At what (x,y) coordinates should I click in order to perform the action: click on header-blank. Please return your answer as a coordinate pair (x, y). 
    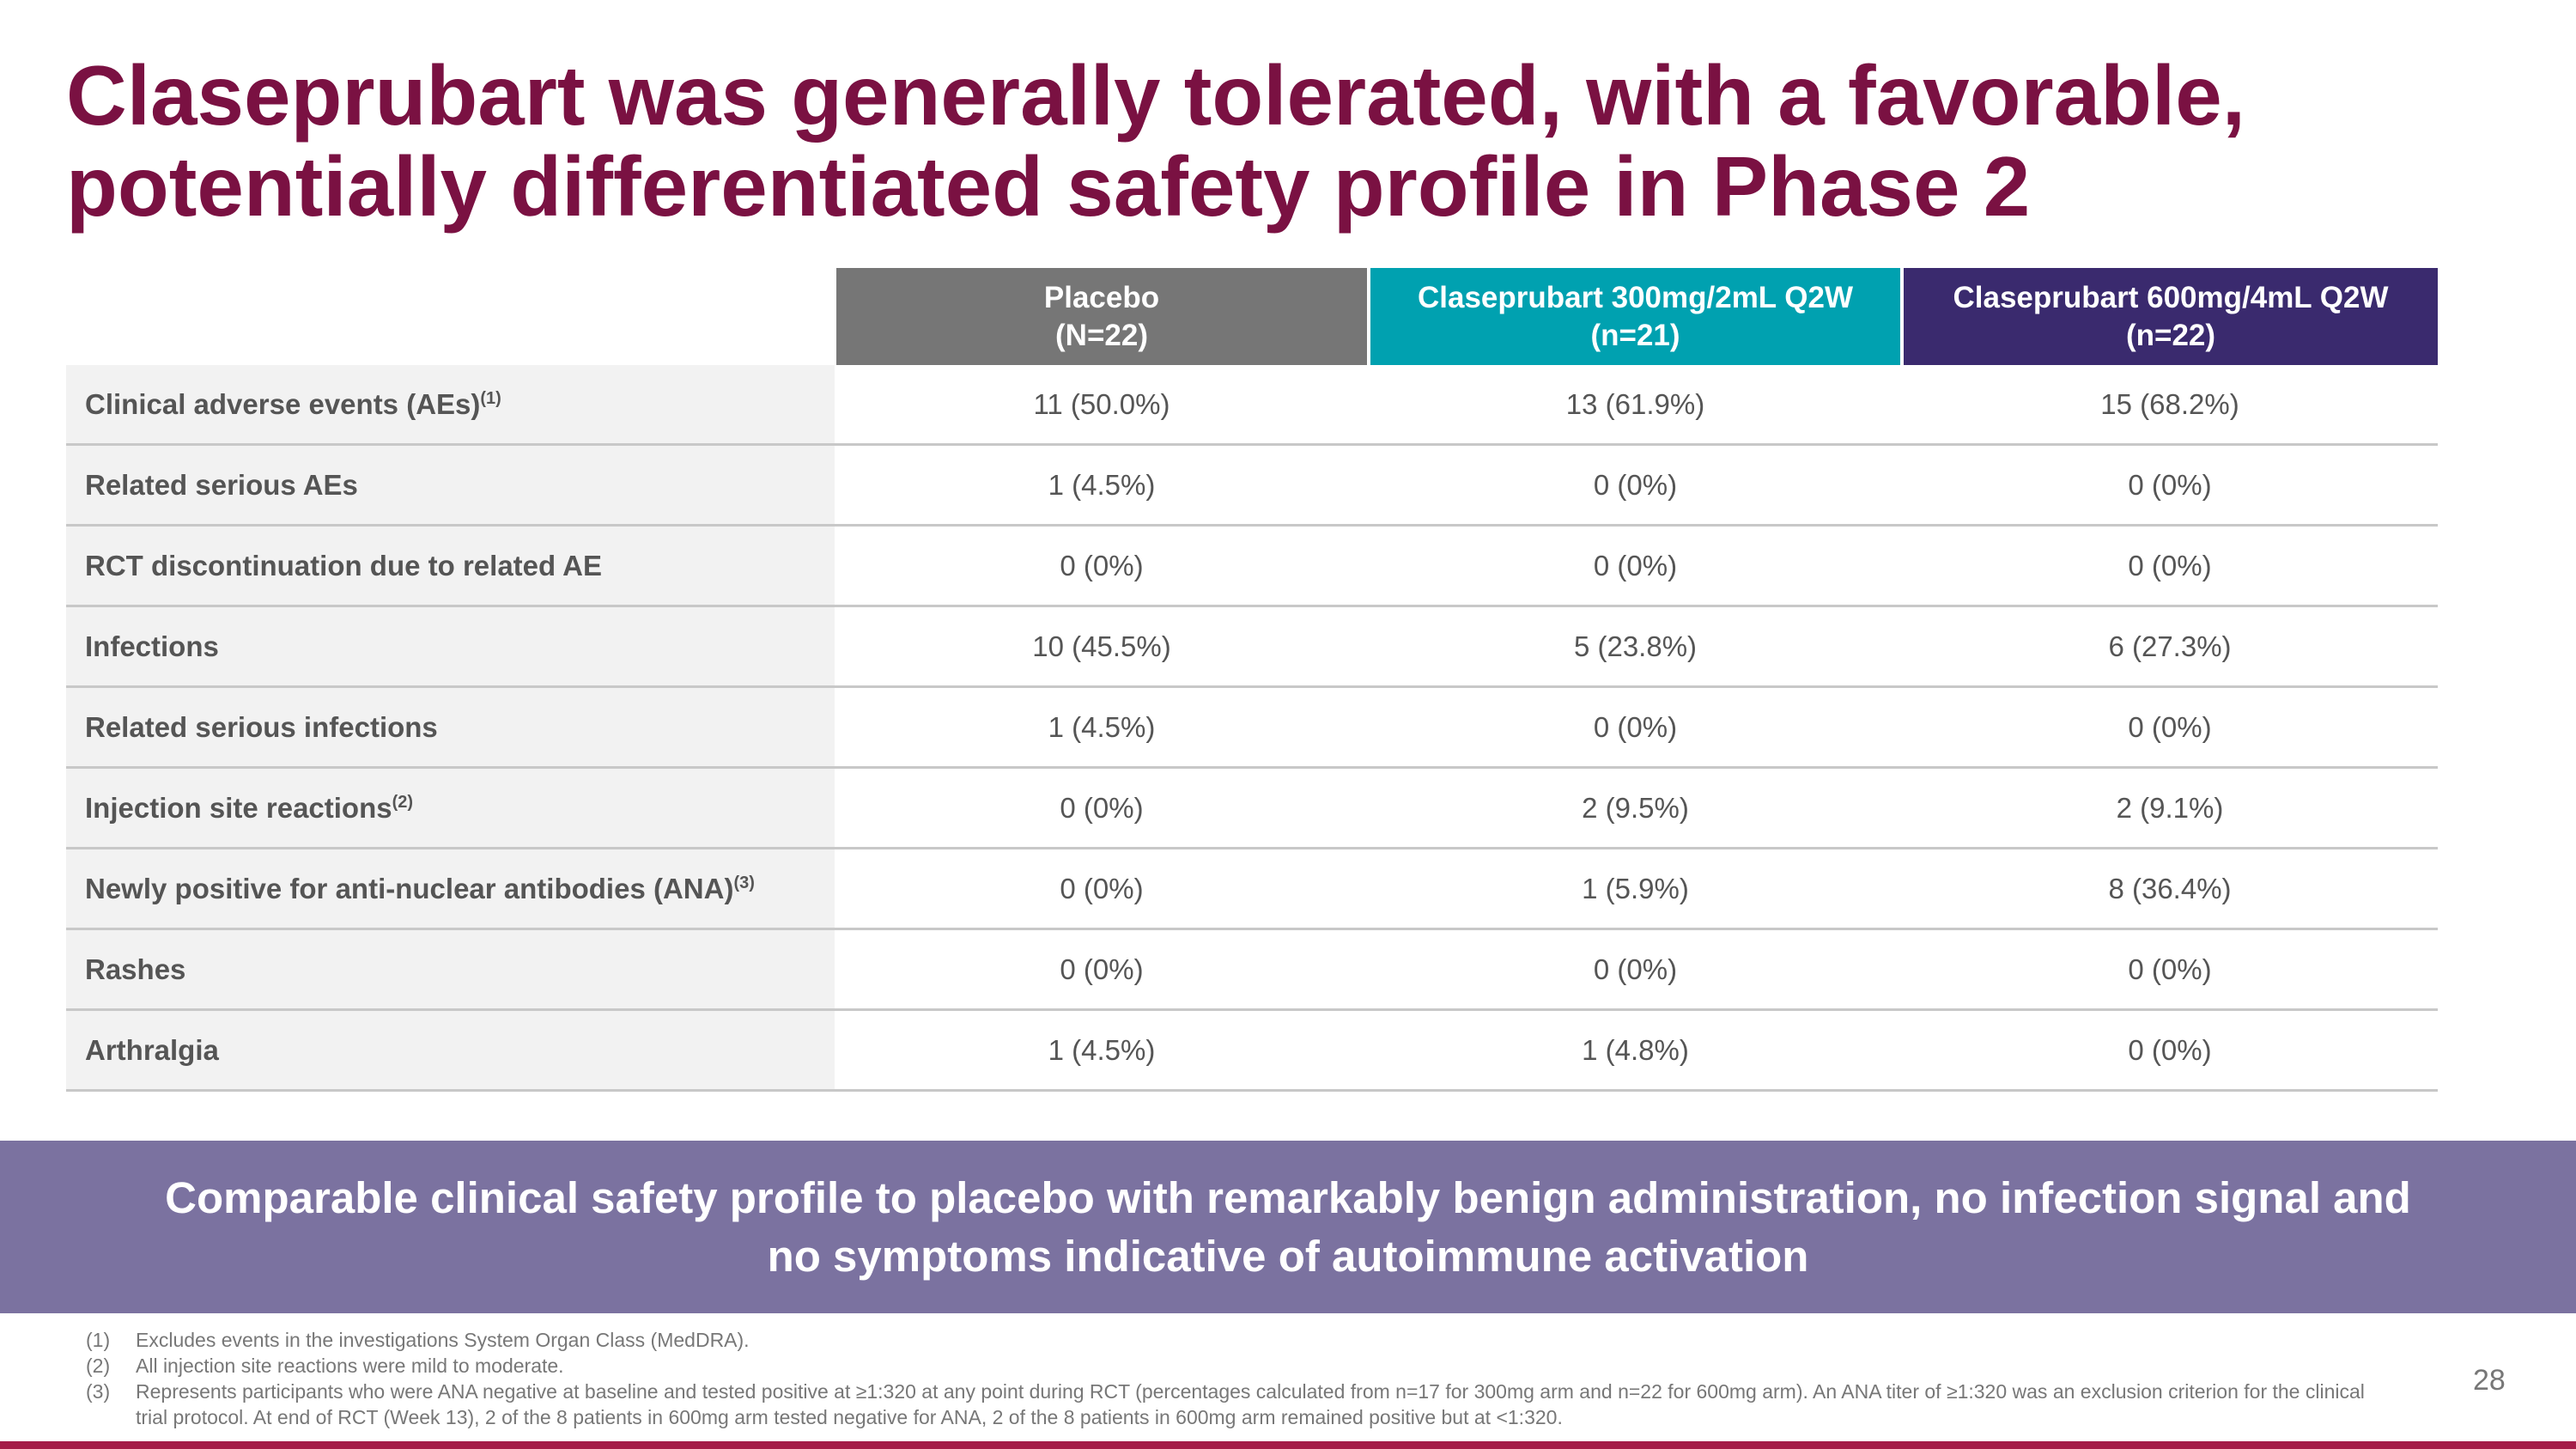
    Looking at the image, I should click on (450, 316).